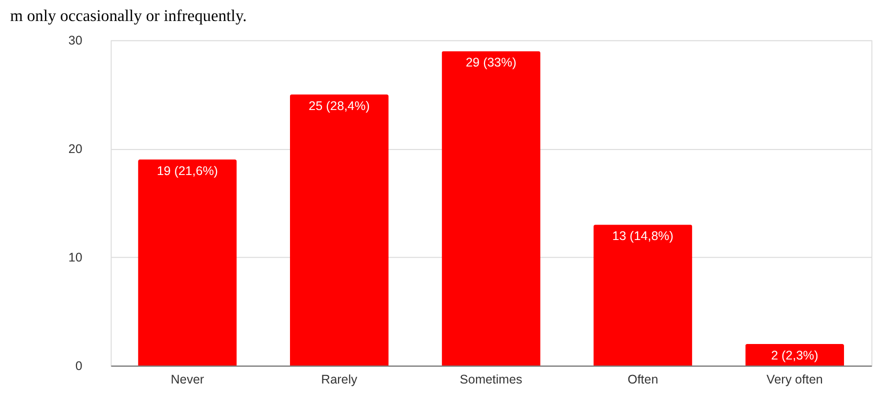 The height and width of the screenshot is (417, 881). I want to click on text: m only occasionally or infrequently., so click(128, 15).